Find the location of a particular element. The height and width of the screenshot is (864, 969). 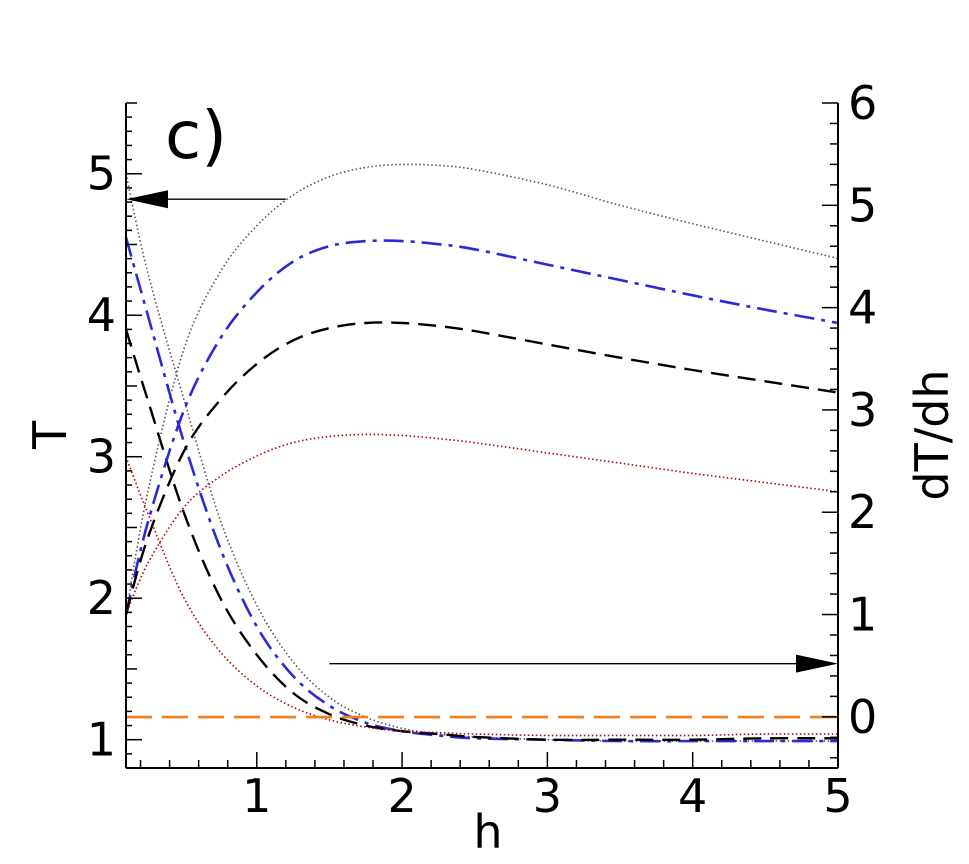

y-right-axis-title: dT/dh is located at coordinates (932, 434).